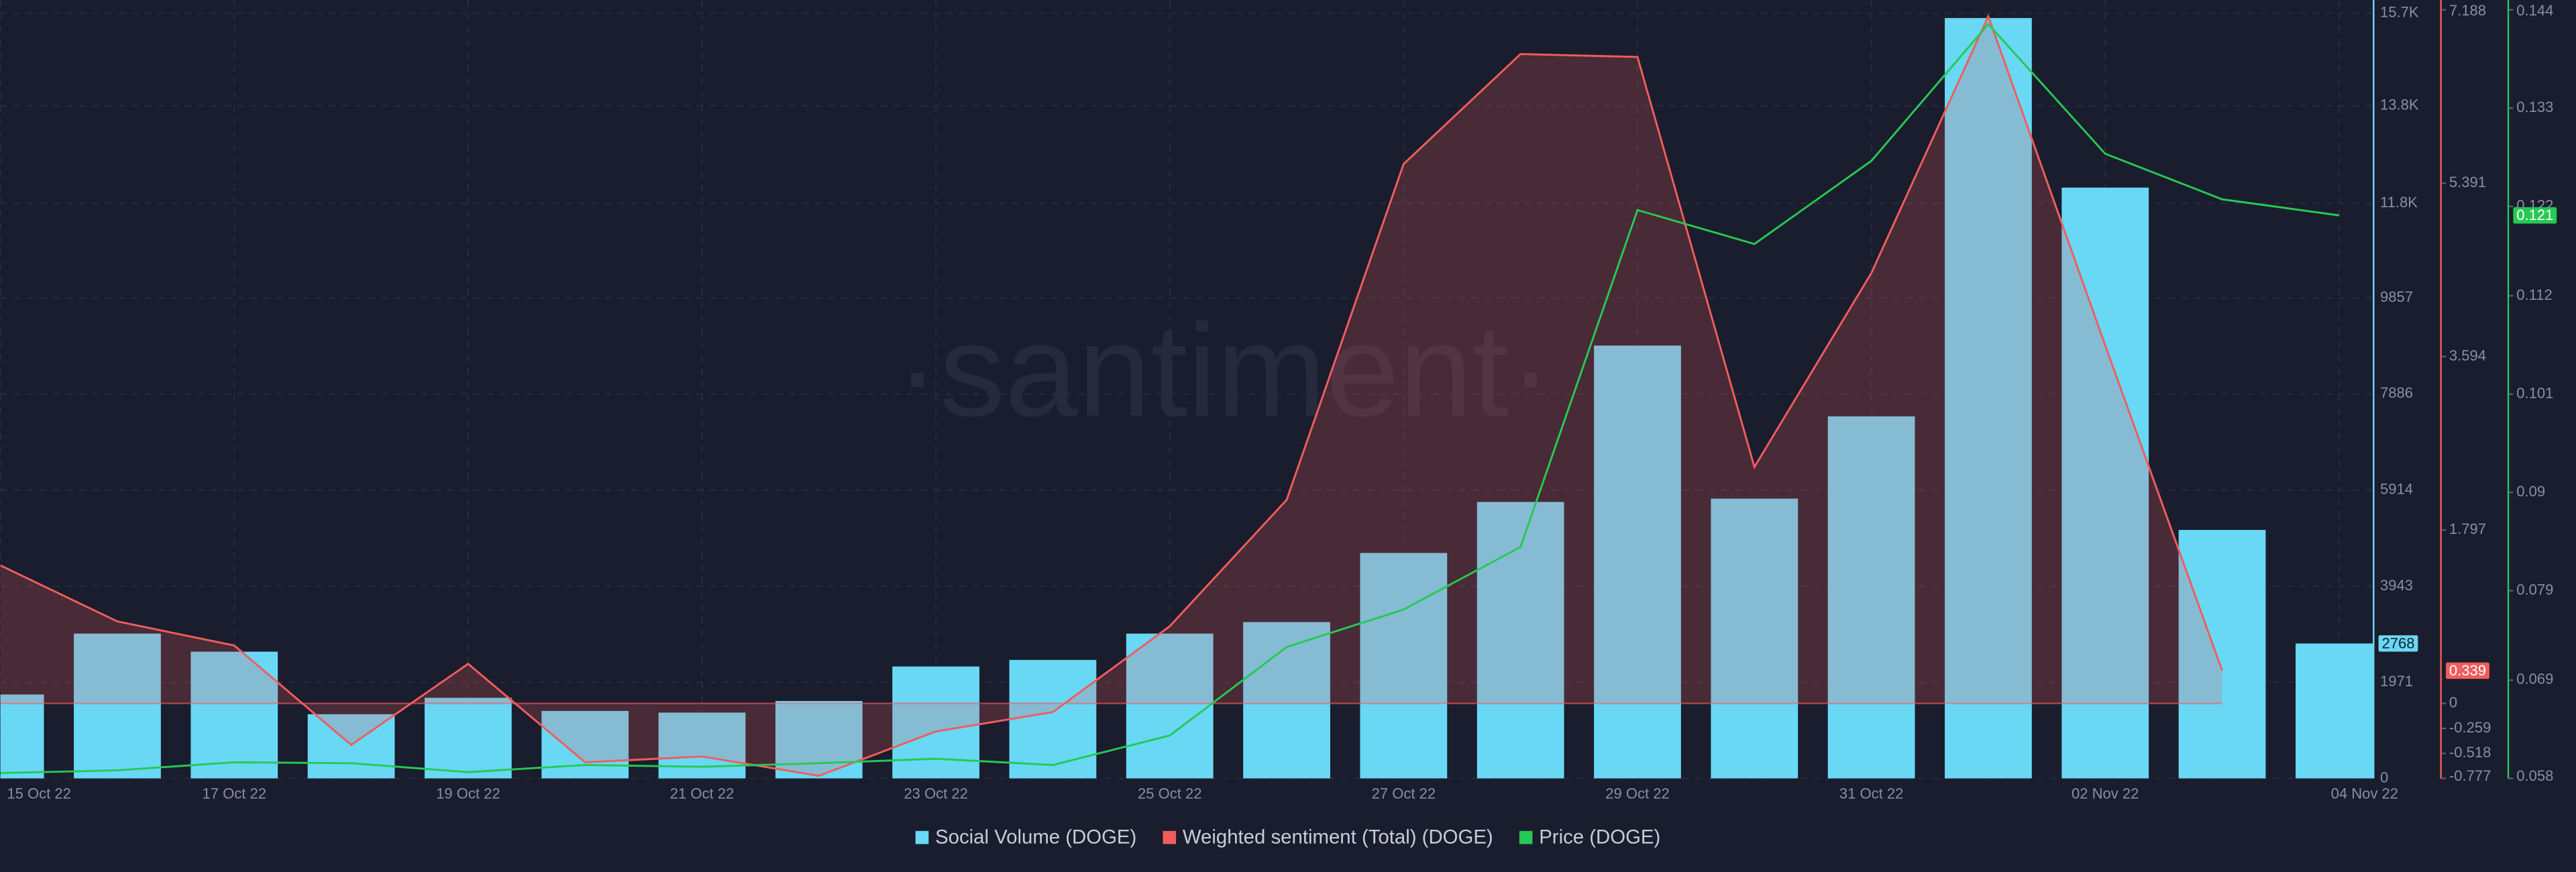 The width and height of the screenshot is (2576, 872). Describe the element at coordinates (2467, 529) in the screenshot. I see `y-tick-label: 1.797` at that location.